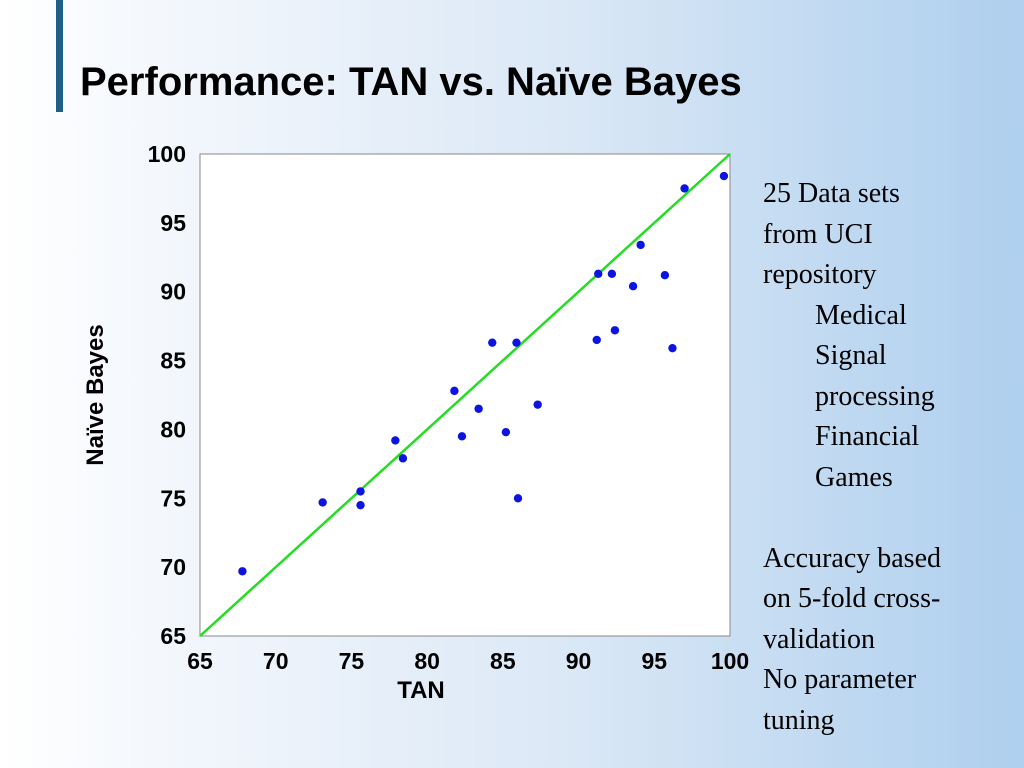 The height and width of the screenshot is (768, 1024). I want to click on note-line: validation, so click(819, 639).